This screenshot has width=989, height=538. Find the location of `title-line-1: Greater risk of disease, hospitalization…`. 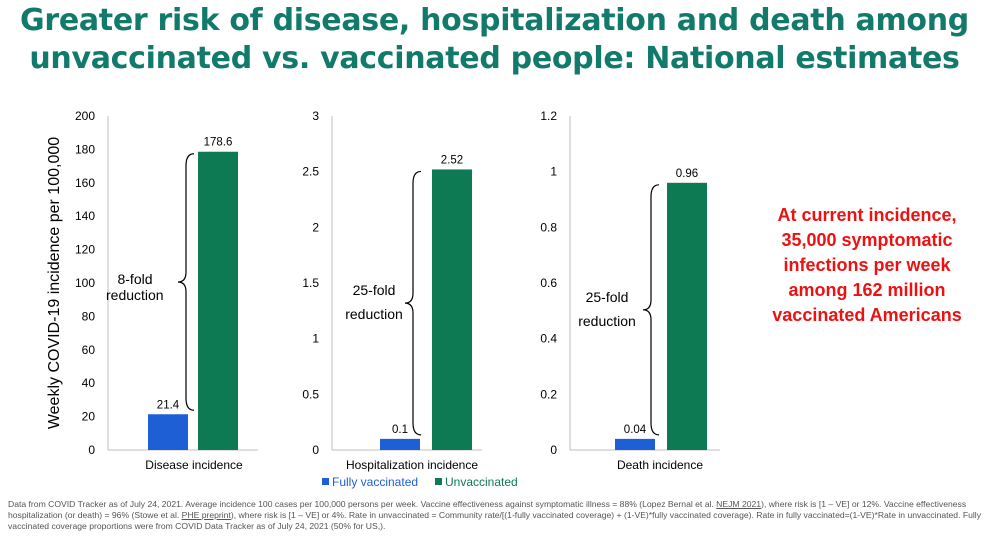

title-line-1: Greater risk of disease, hospitalization… is located at coordinates (494, 20).